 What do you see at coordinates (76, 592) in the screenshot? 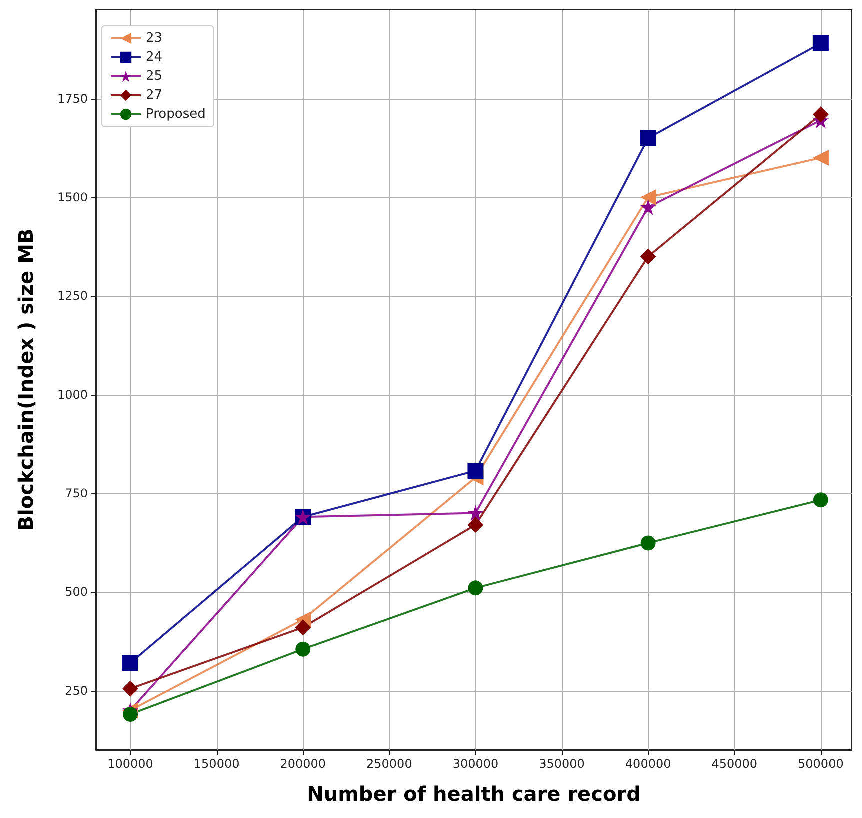
I see `y-tick-label: 500` at bounding box center [76, 592].